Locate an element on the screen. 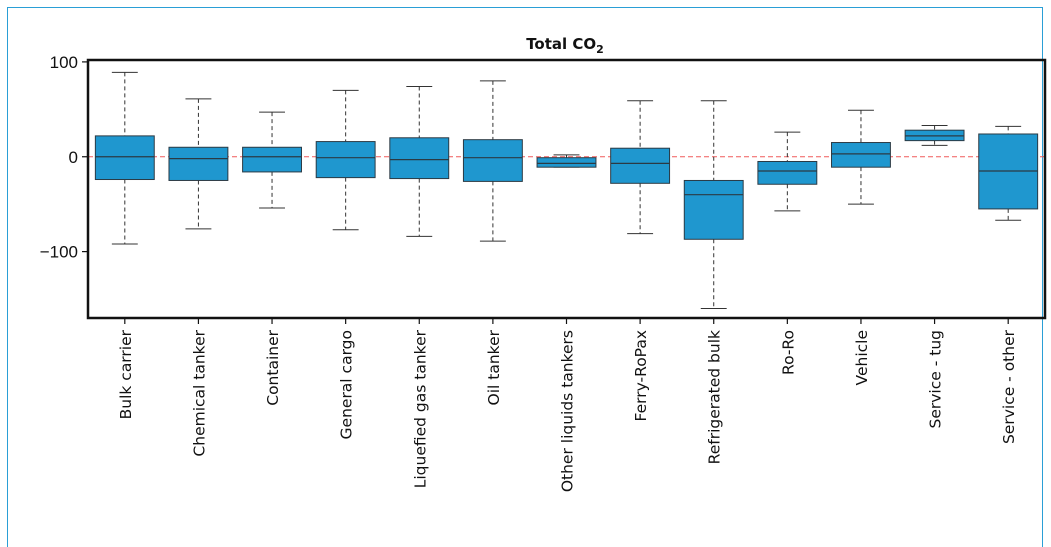 This screenshot has width=1051, height=547. x-tick-label: Service - other is located at coordinates (1009, 386).